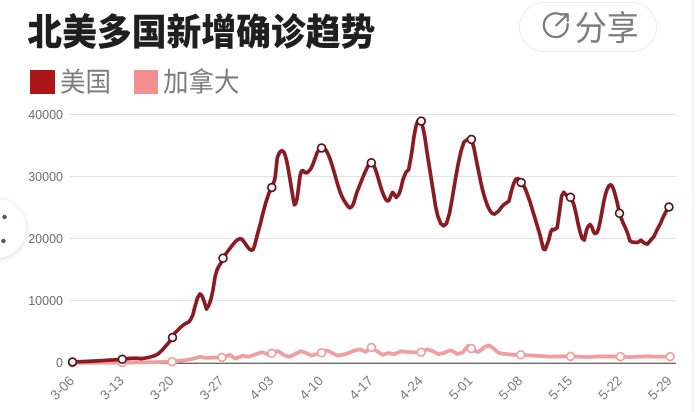 Image resolution: width=698 pixels, height=412 pixels. Describe the element at coordinates (312, 388) in the screenshot. I see `svg-text: 4-10` at that location.